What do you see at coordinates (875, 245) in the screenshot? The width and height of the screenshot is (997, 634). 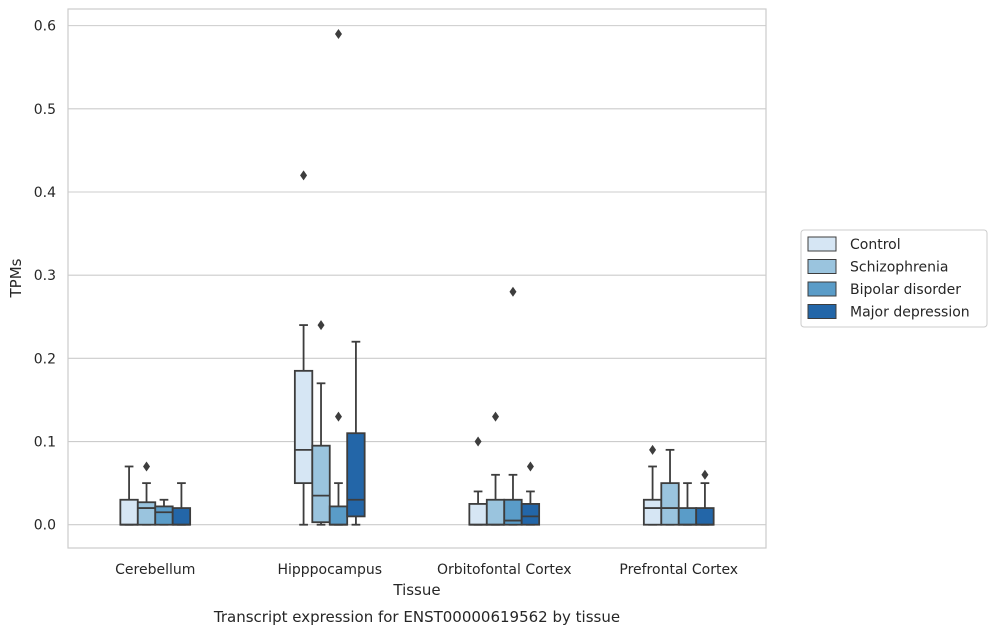 I see `legend-label: Control` at bounding box center [875, 245].